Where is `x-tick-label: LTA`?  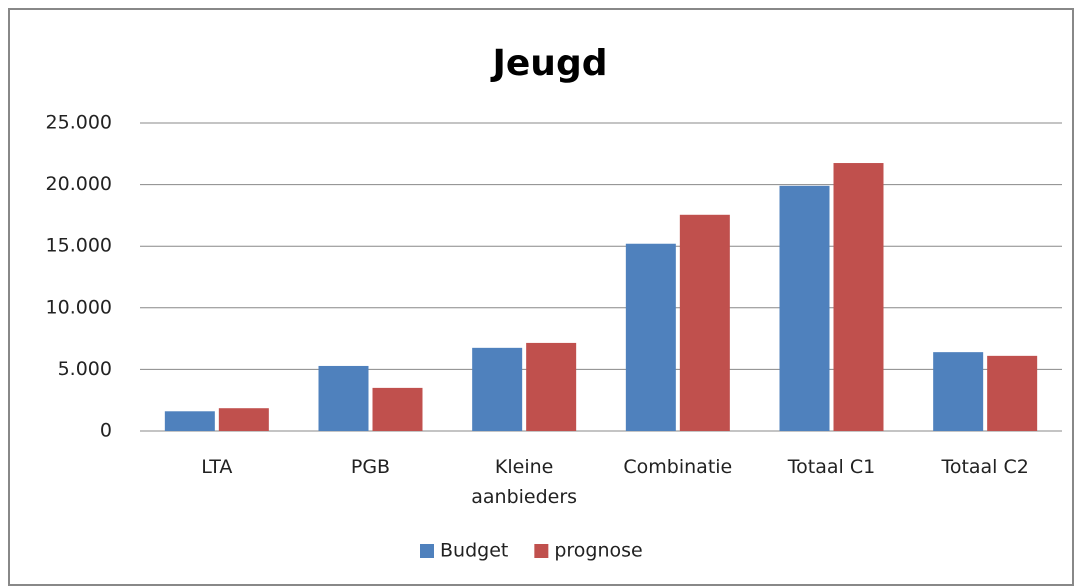 x-tick-label: LTA is located at coordinates (217, 467).